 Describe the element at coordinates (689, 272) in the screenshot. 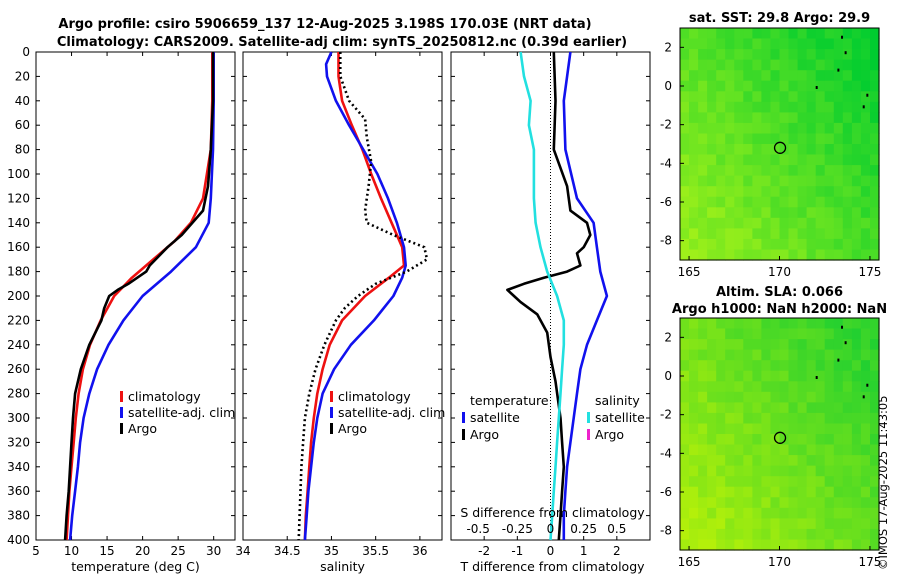

I see `x-tick-label: 165` at that location.